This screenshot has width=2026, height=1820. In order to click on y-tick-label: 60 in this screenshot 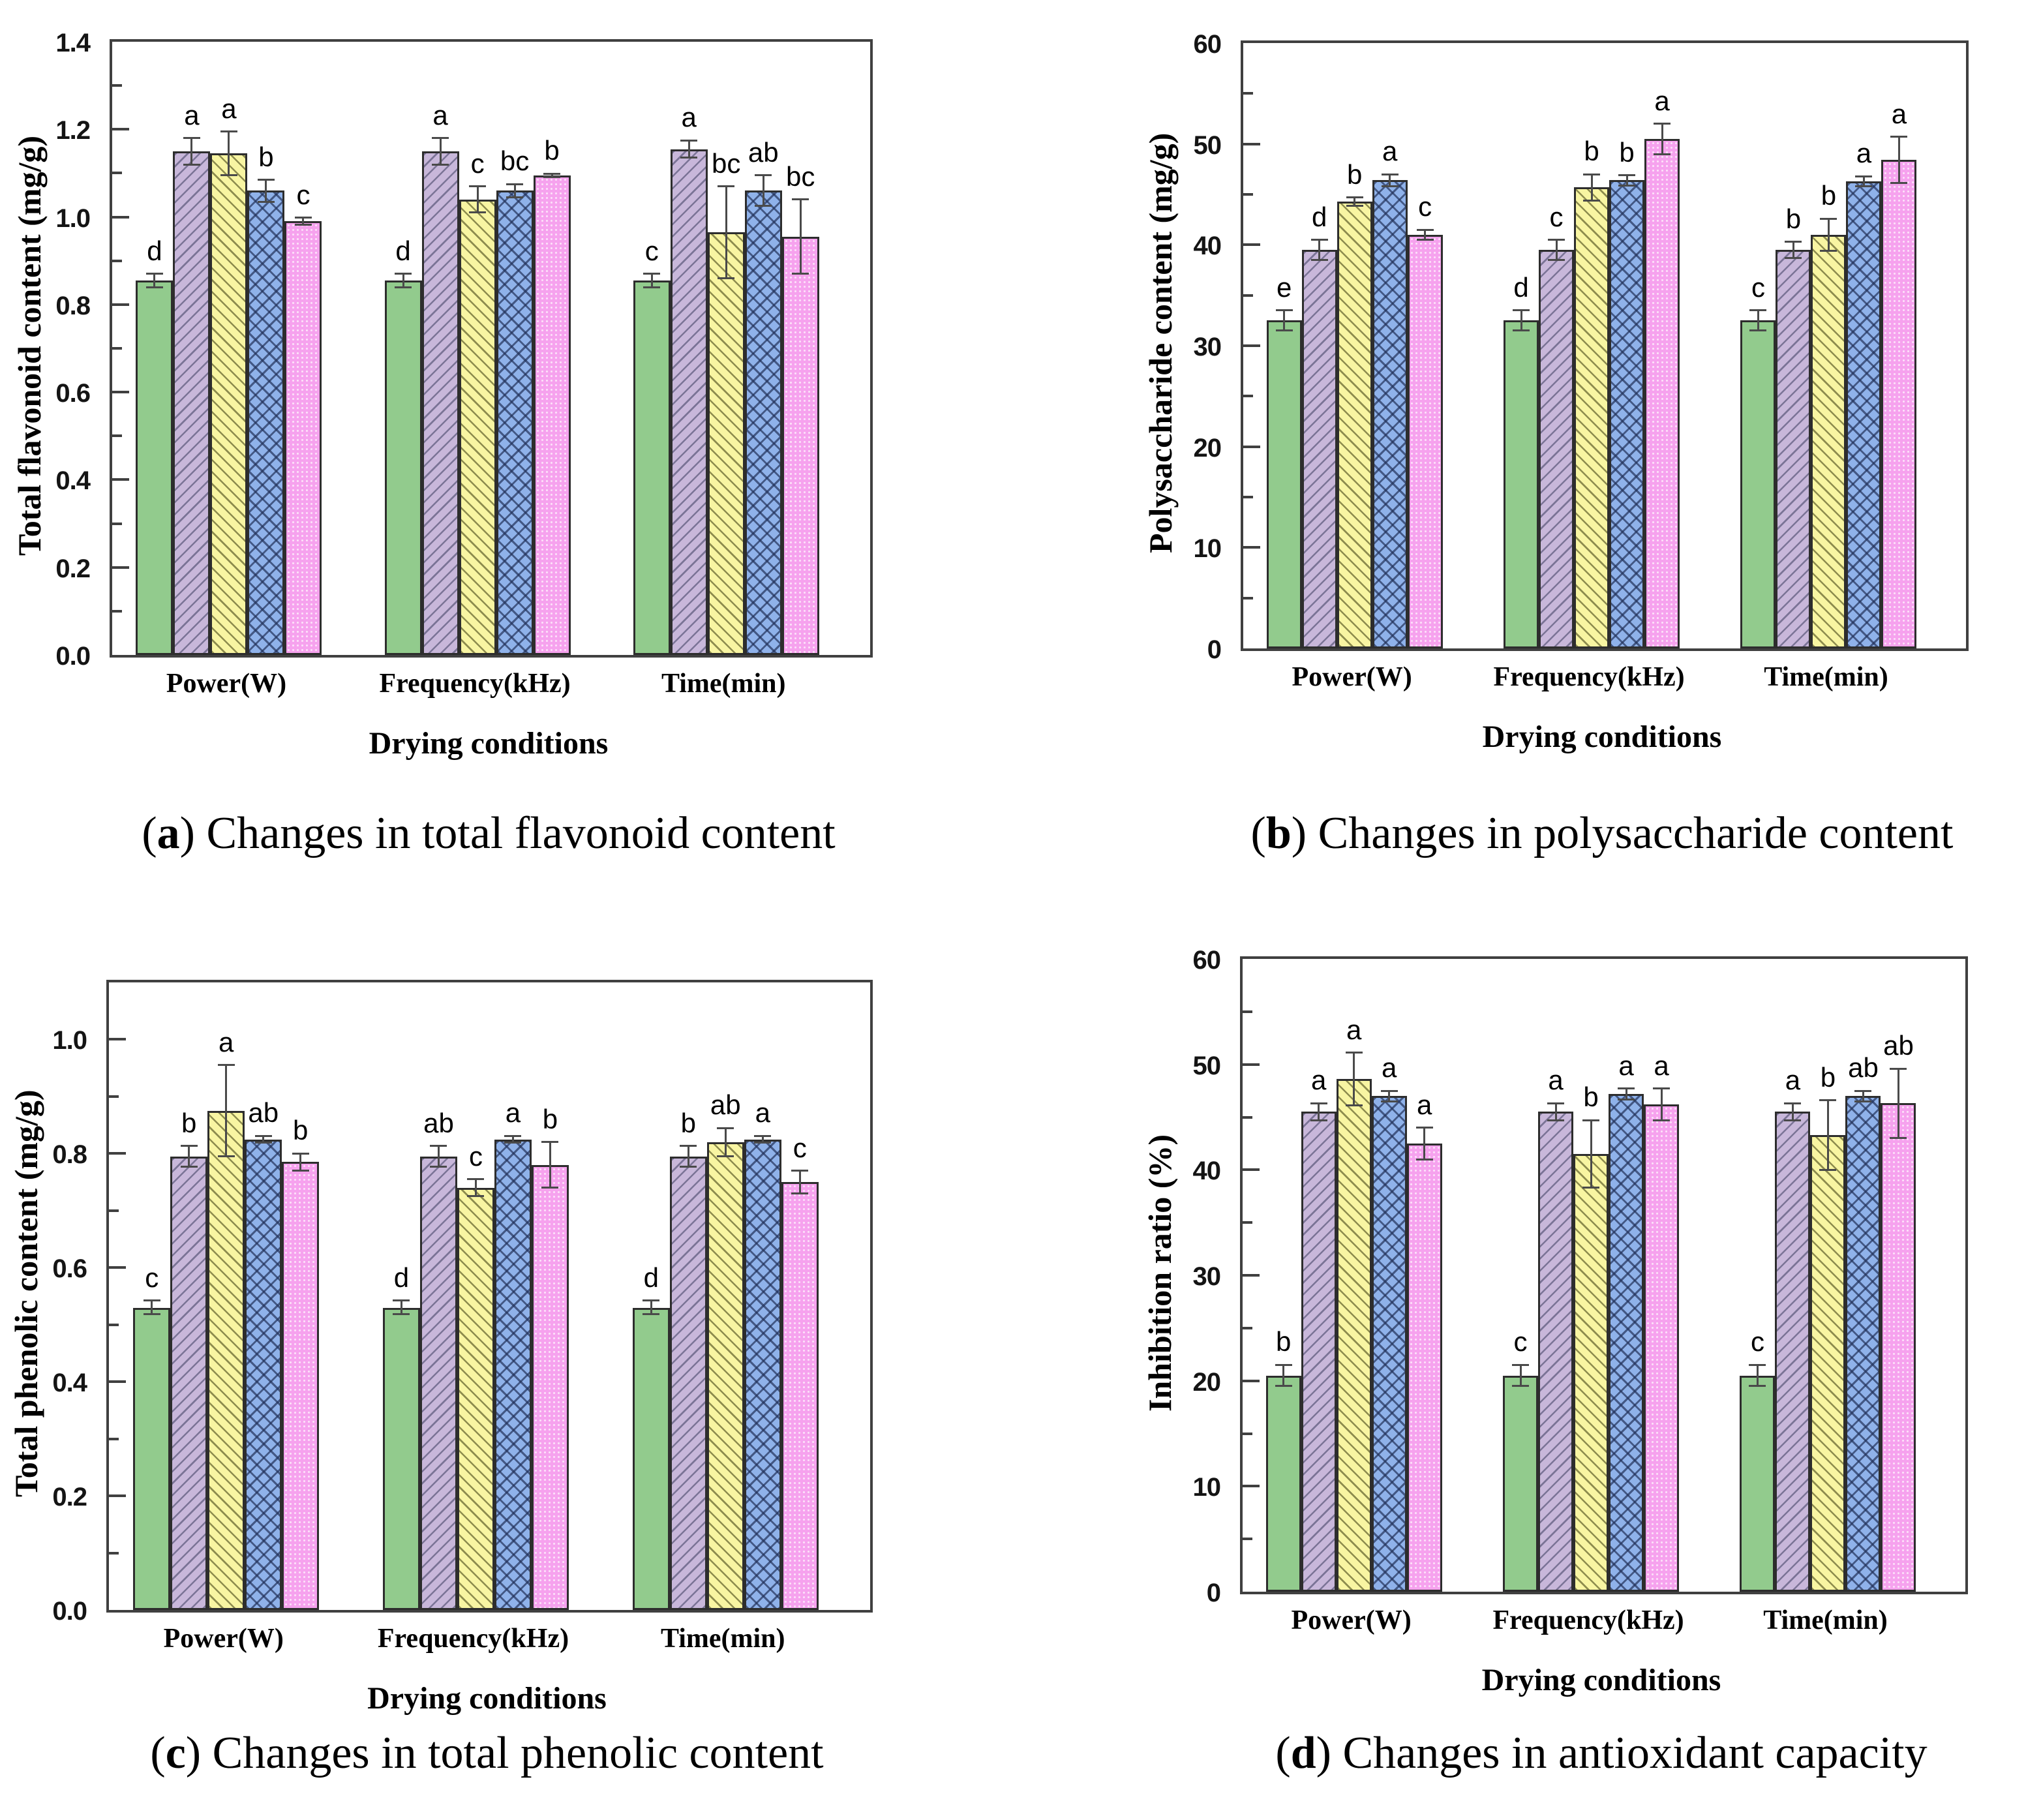, I will do `click(1207, 961)`.